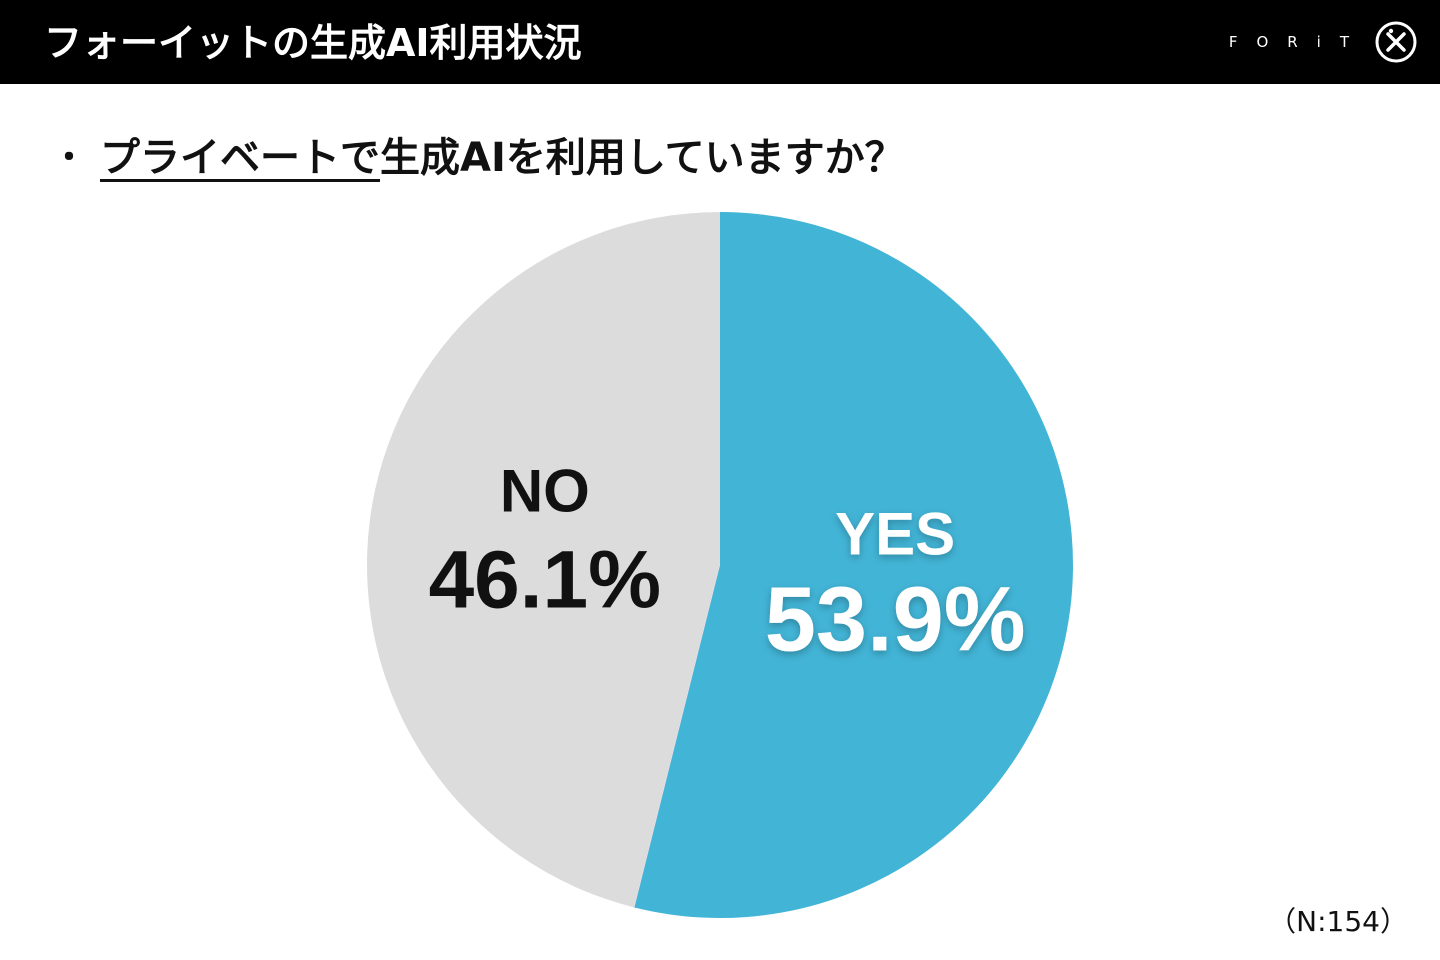  Describe the element at coordinates (895, 620) in the screenshot. I see `slice-value-label: 53.9%` at that location.